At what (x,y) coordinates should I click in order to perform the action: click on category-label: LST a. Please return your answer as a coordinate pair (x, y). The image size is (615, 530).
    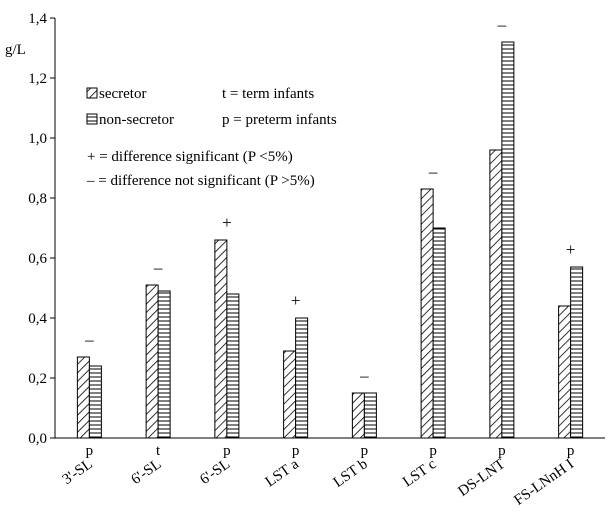
    Looking at the image, I should click on (283, 473).